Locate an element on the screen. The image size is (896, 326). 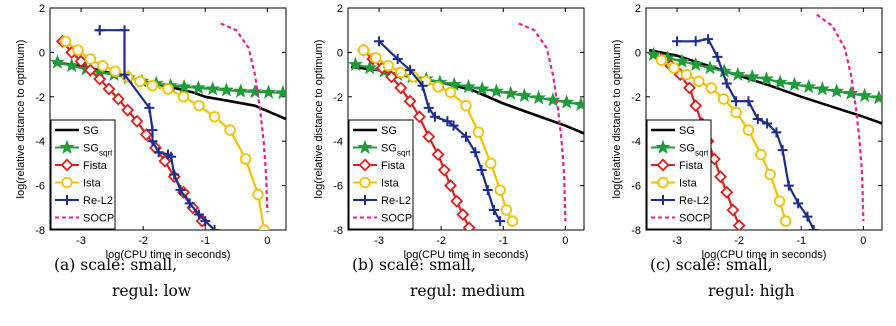
x-tick-label: 0 is located at coordinates (863, 241).